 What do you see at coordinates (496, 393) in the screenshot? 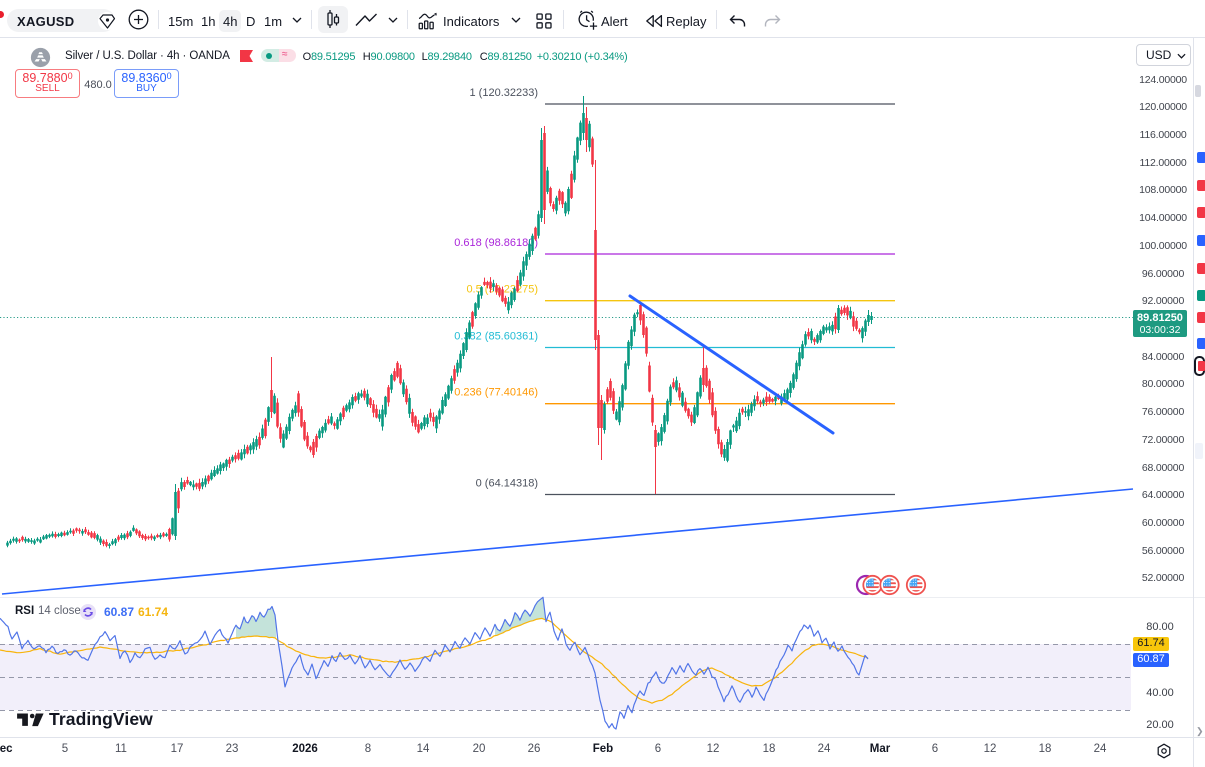
I see `svg-text: 0.236 (77.40146)` at bounding box center [496, 393].